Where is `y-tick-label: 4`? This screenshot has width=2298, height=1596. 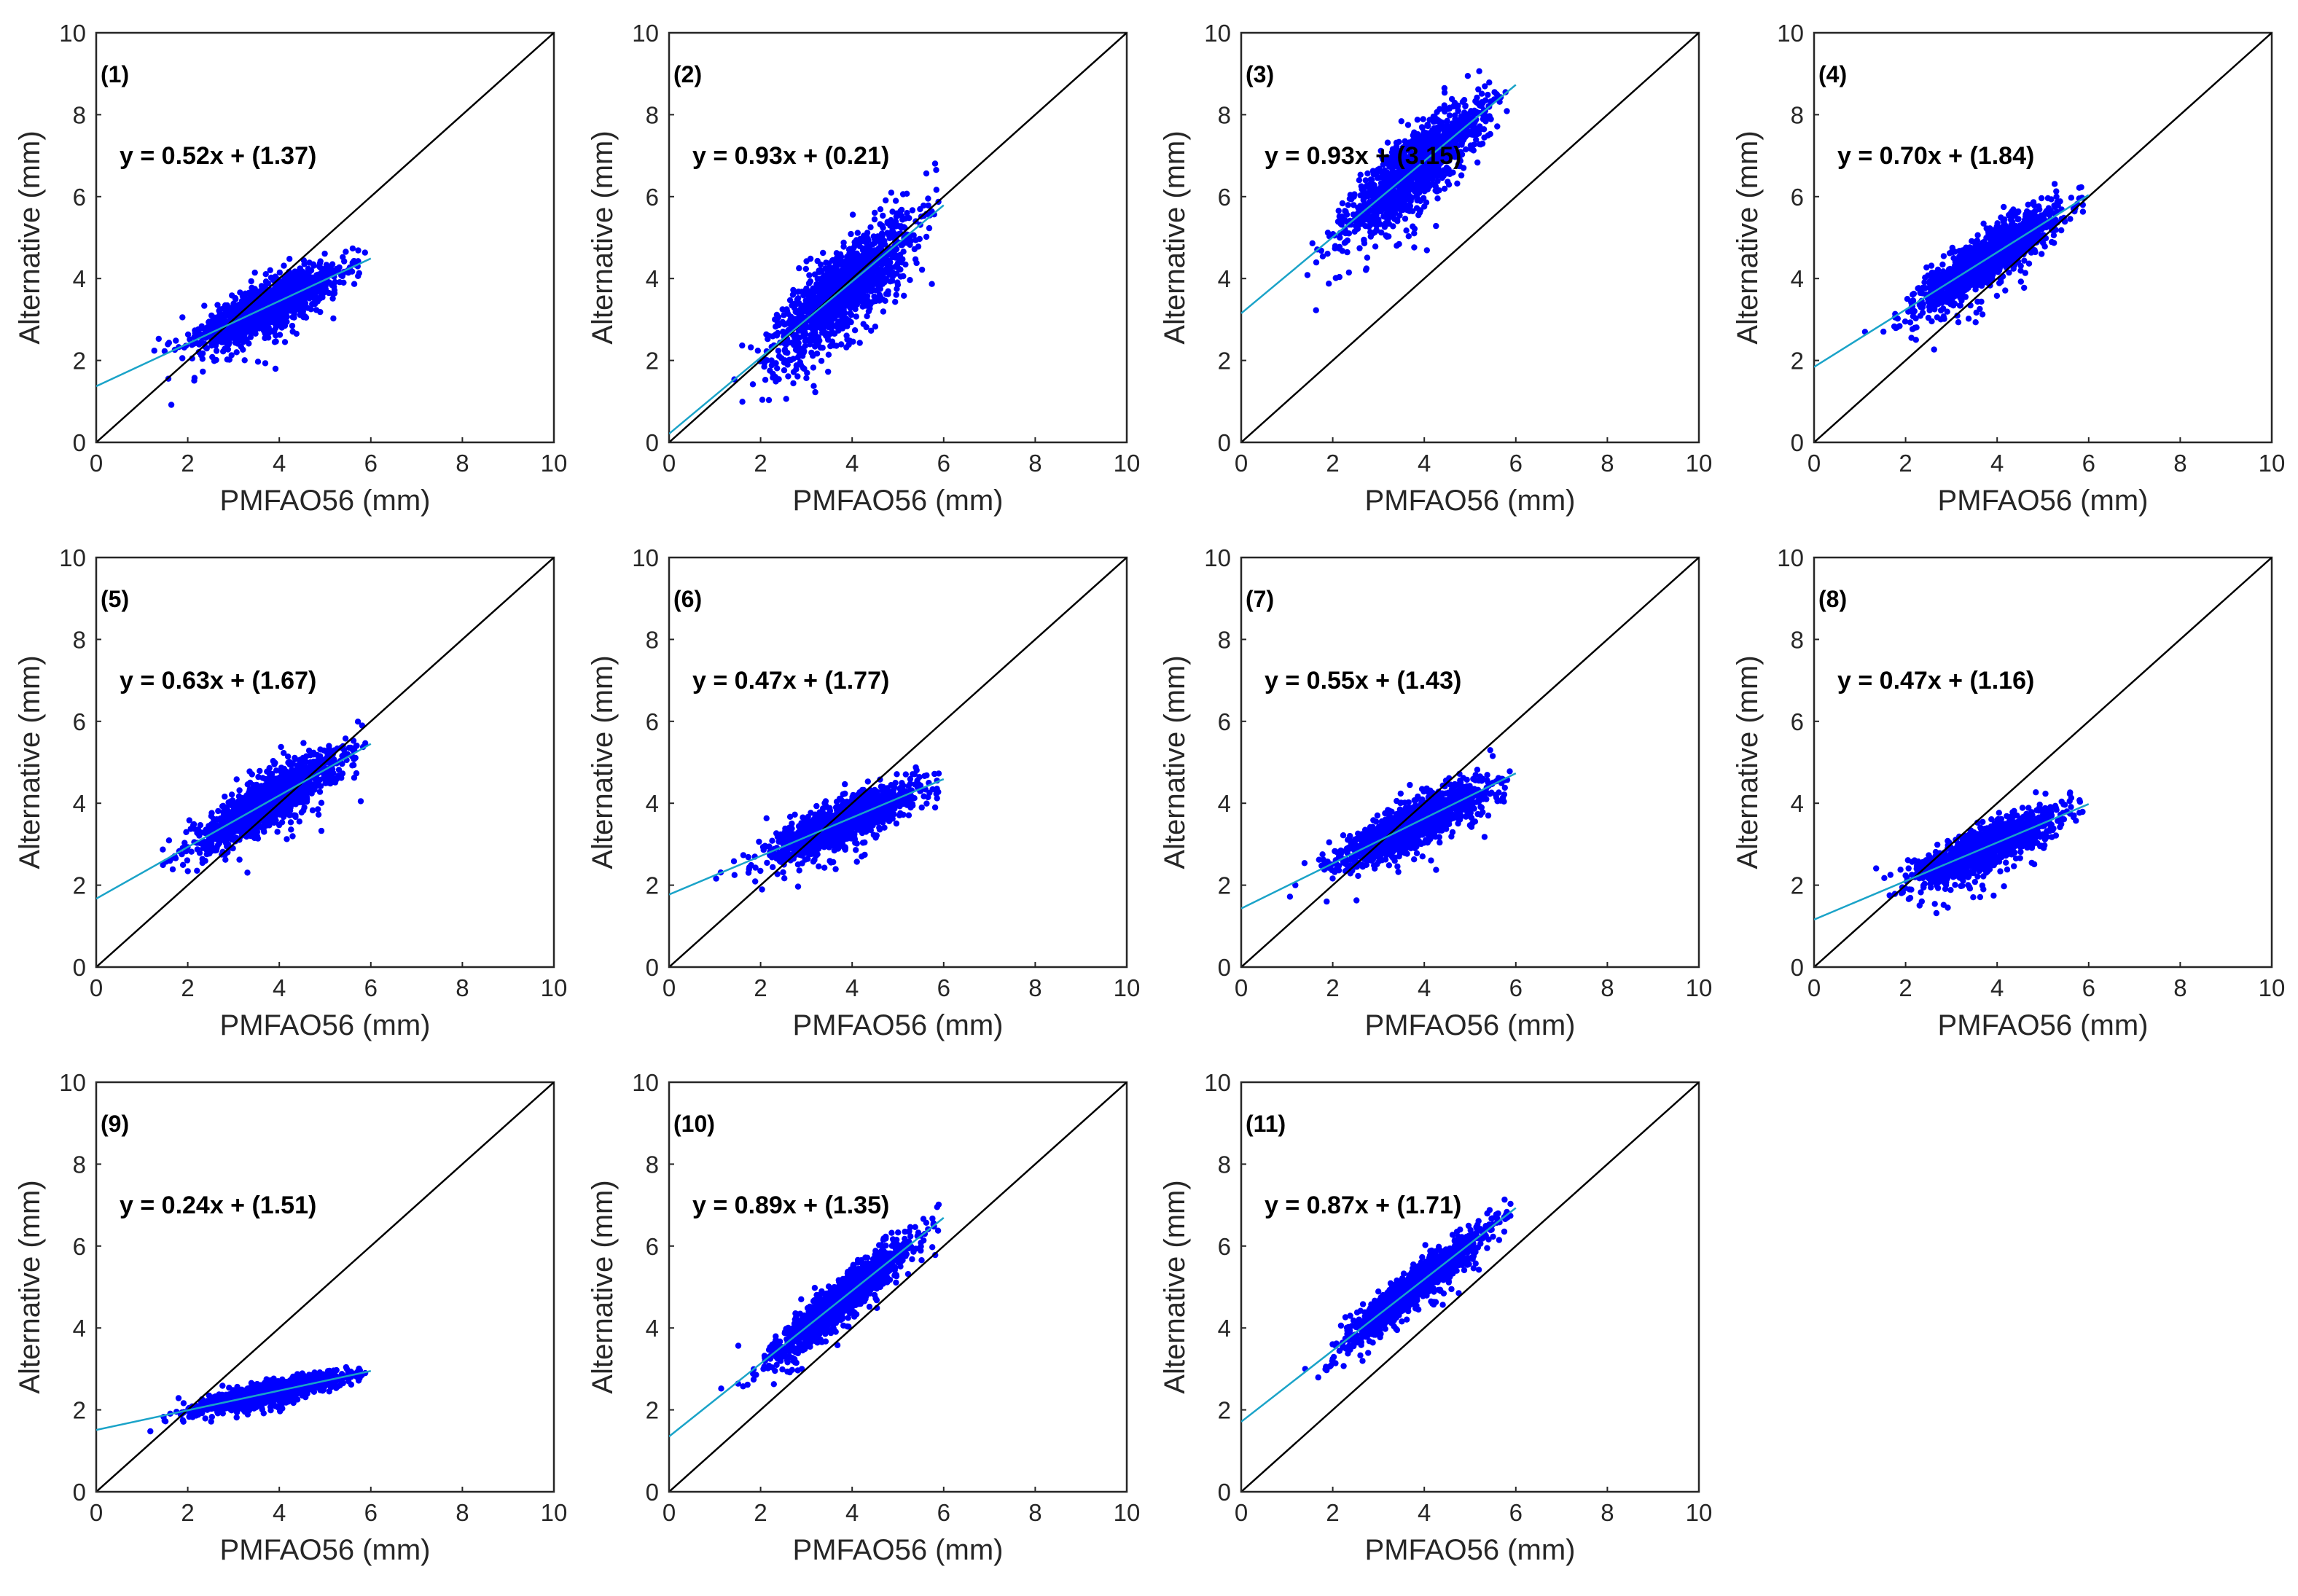
y-tick-label: 4 is located at coordinates (79, 278).